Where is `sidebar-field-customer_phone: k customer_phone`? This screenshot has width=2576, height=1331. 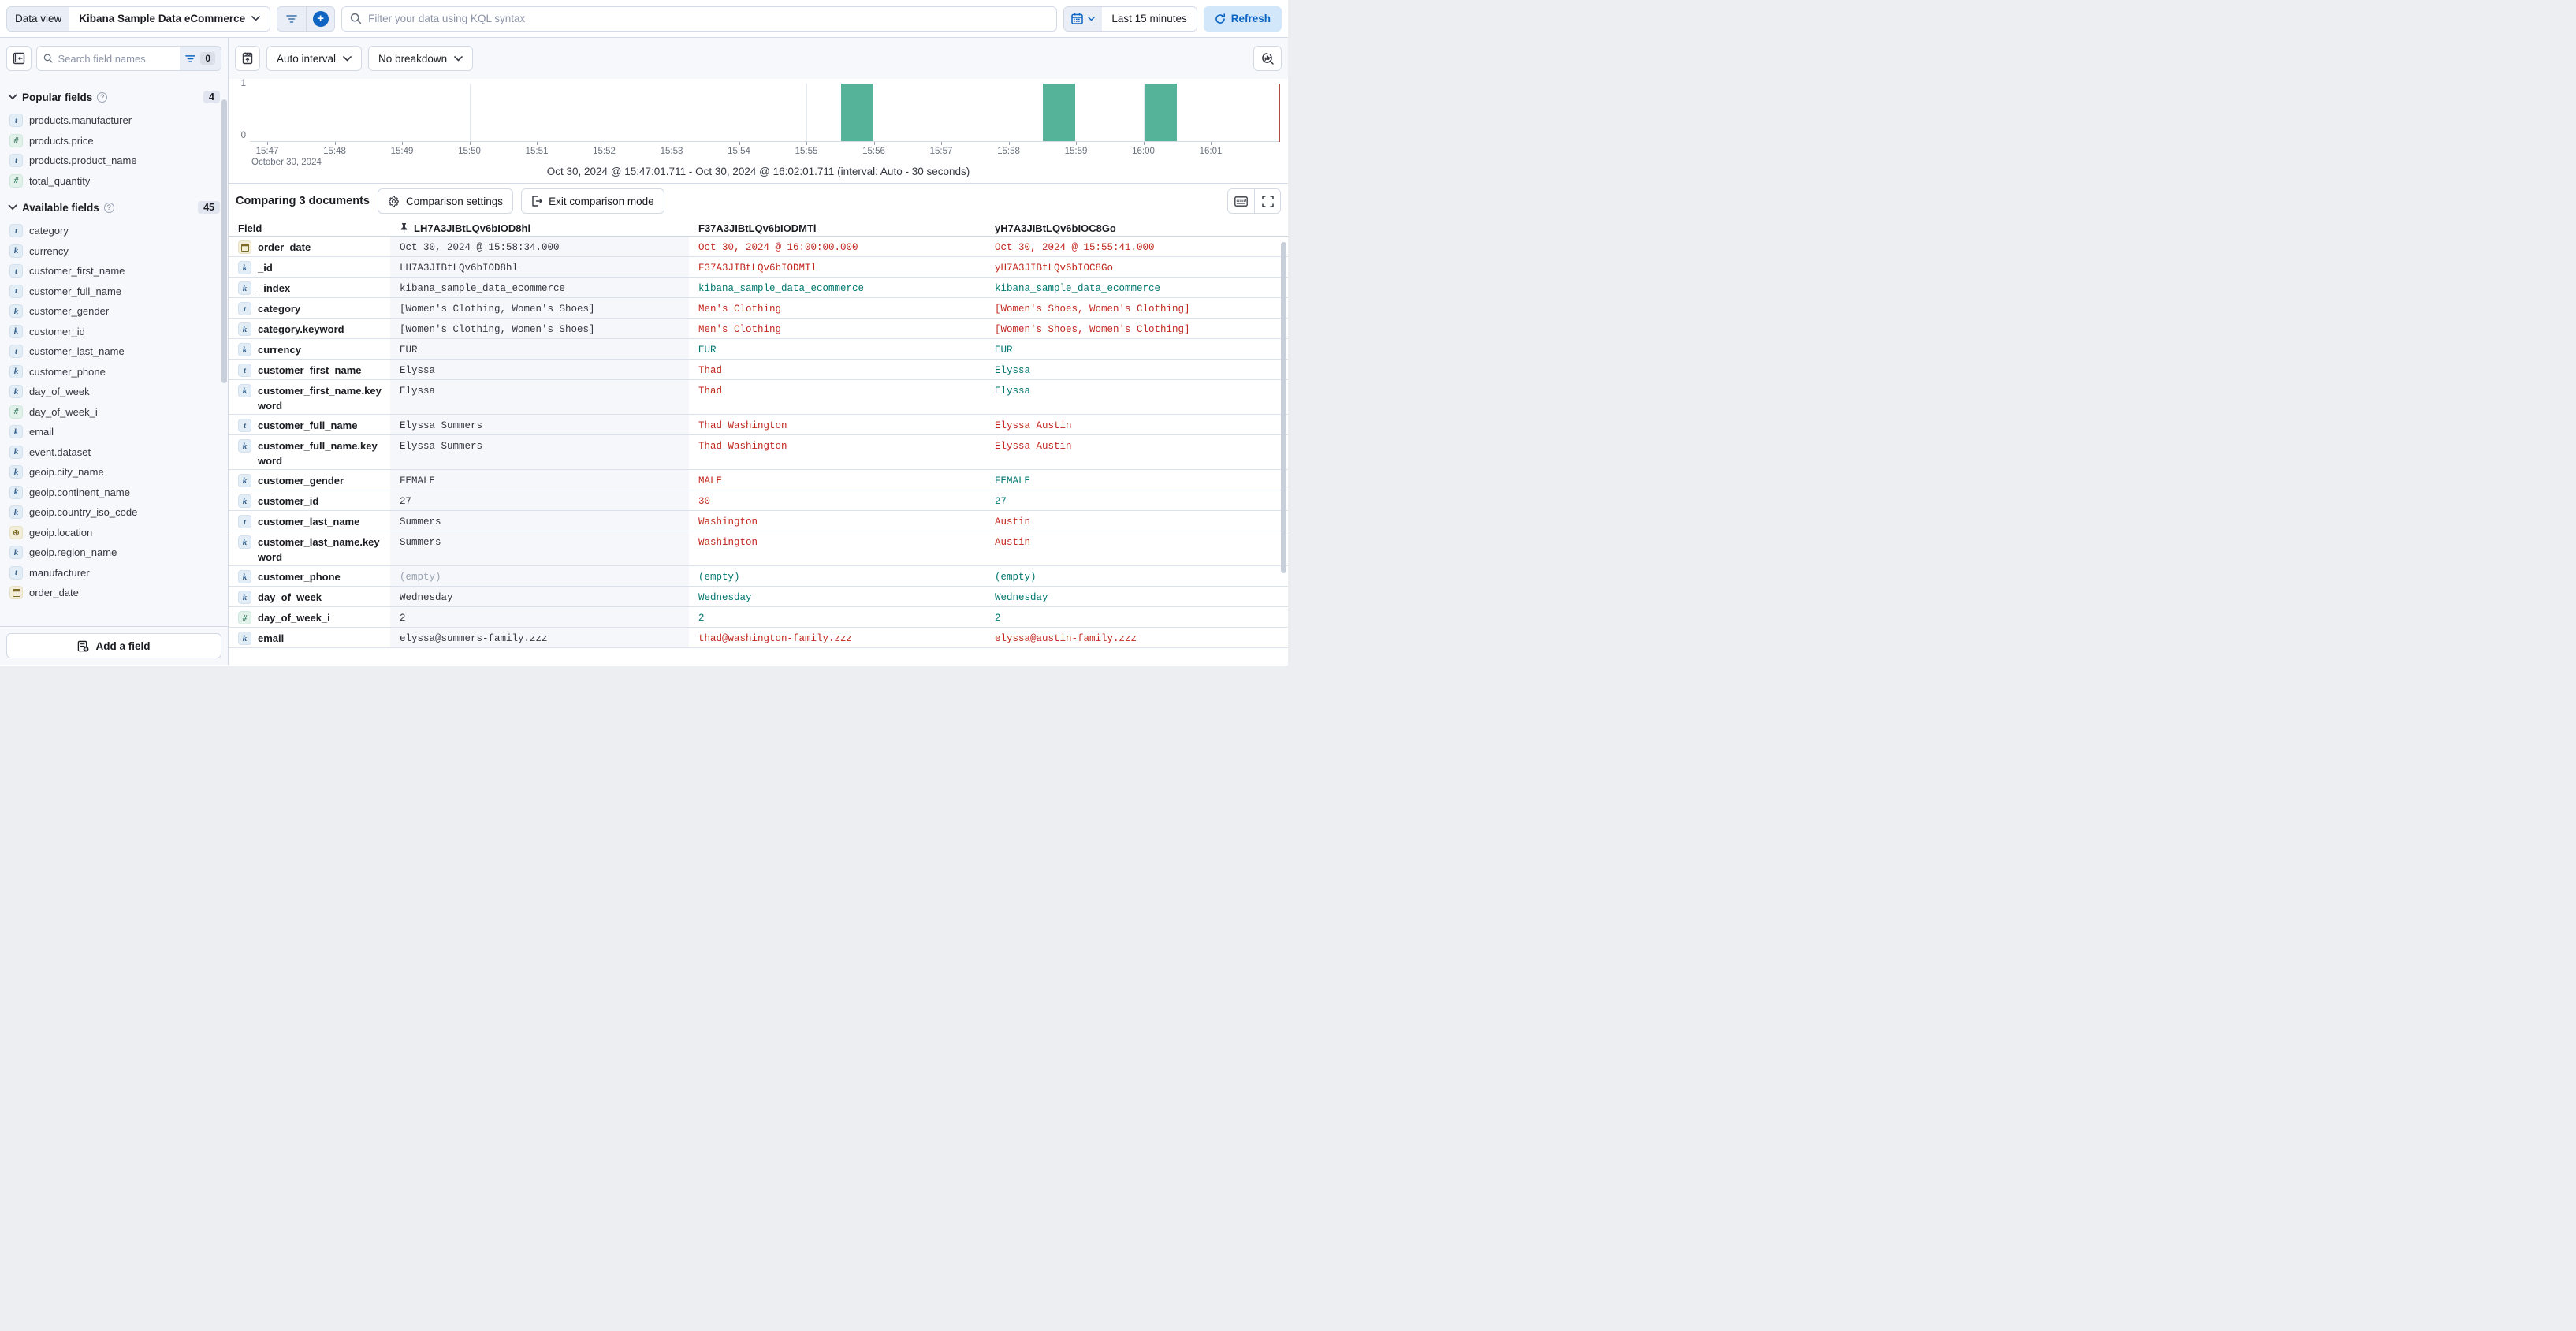
sidebar-field-customer_phone: k customer_phone is located at coordinates (114, 372).